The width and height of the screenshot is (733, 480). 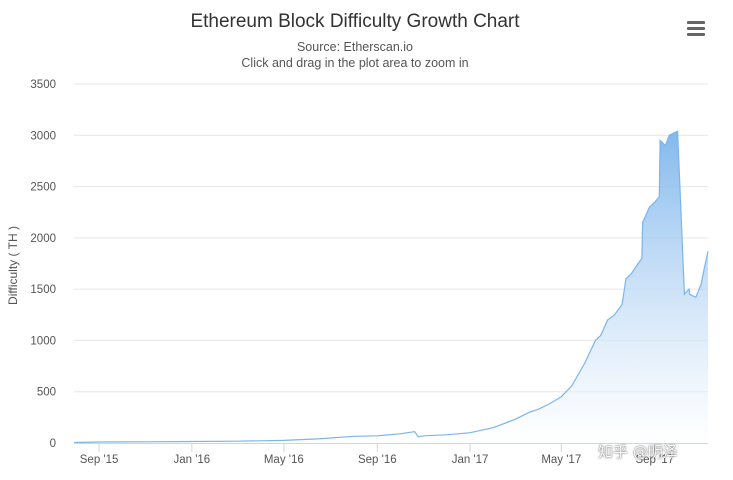 I want to click on x-tick-label: May '17, so click(x=561, y=460).